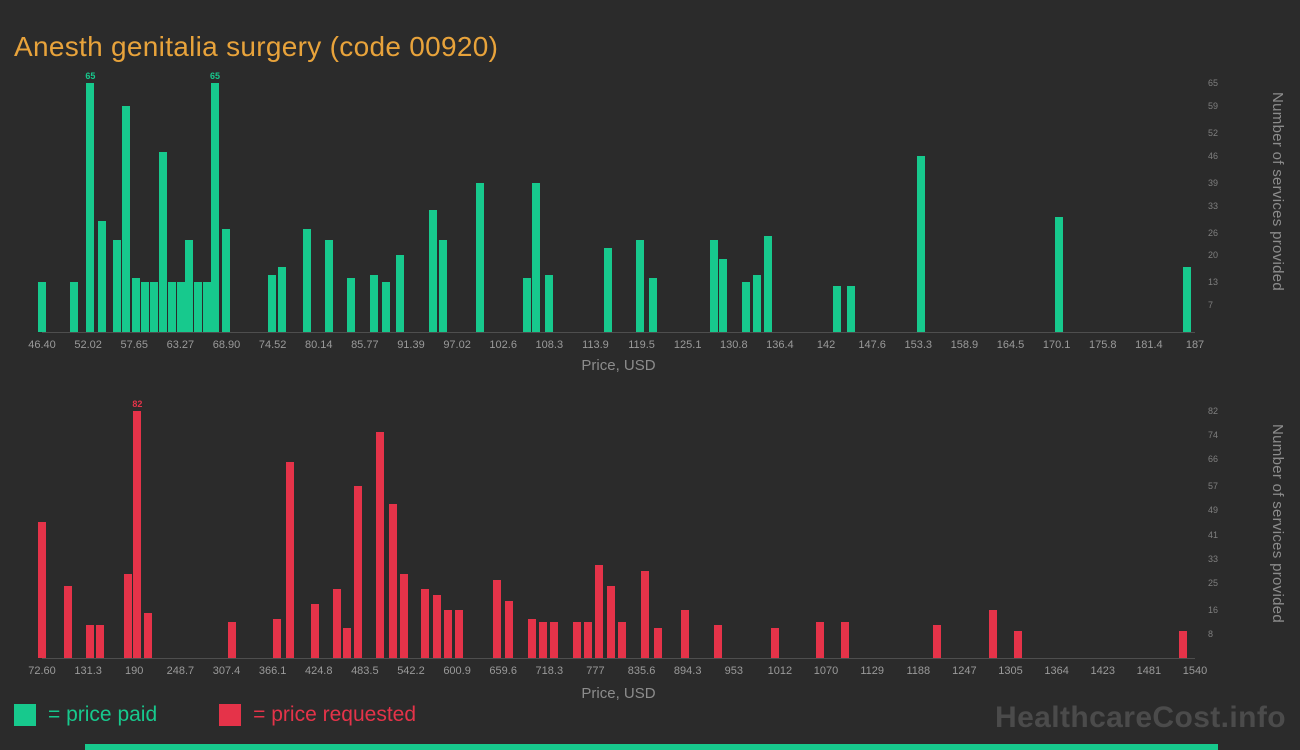 This screenshot has width=1300, height=750. What do you see at coordinates (1102, 345) in the screenshot?
I see `x-tick-label: 175.8` at bounding box center [1102, 345].